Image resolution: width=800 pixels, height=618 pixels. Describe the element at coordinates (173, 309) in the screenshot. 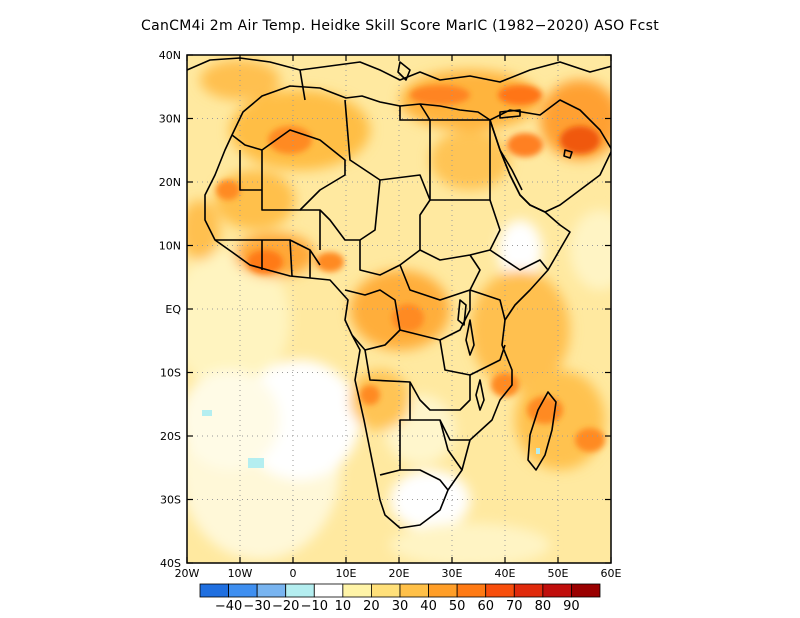

I see `lat-tick-label: EQ` at that location.